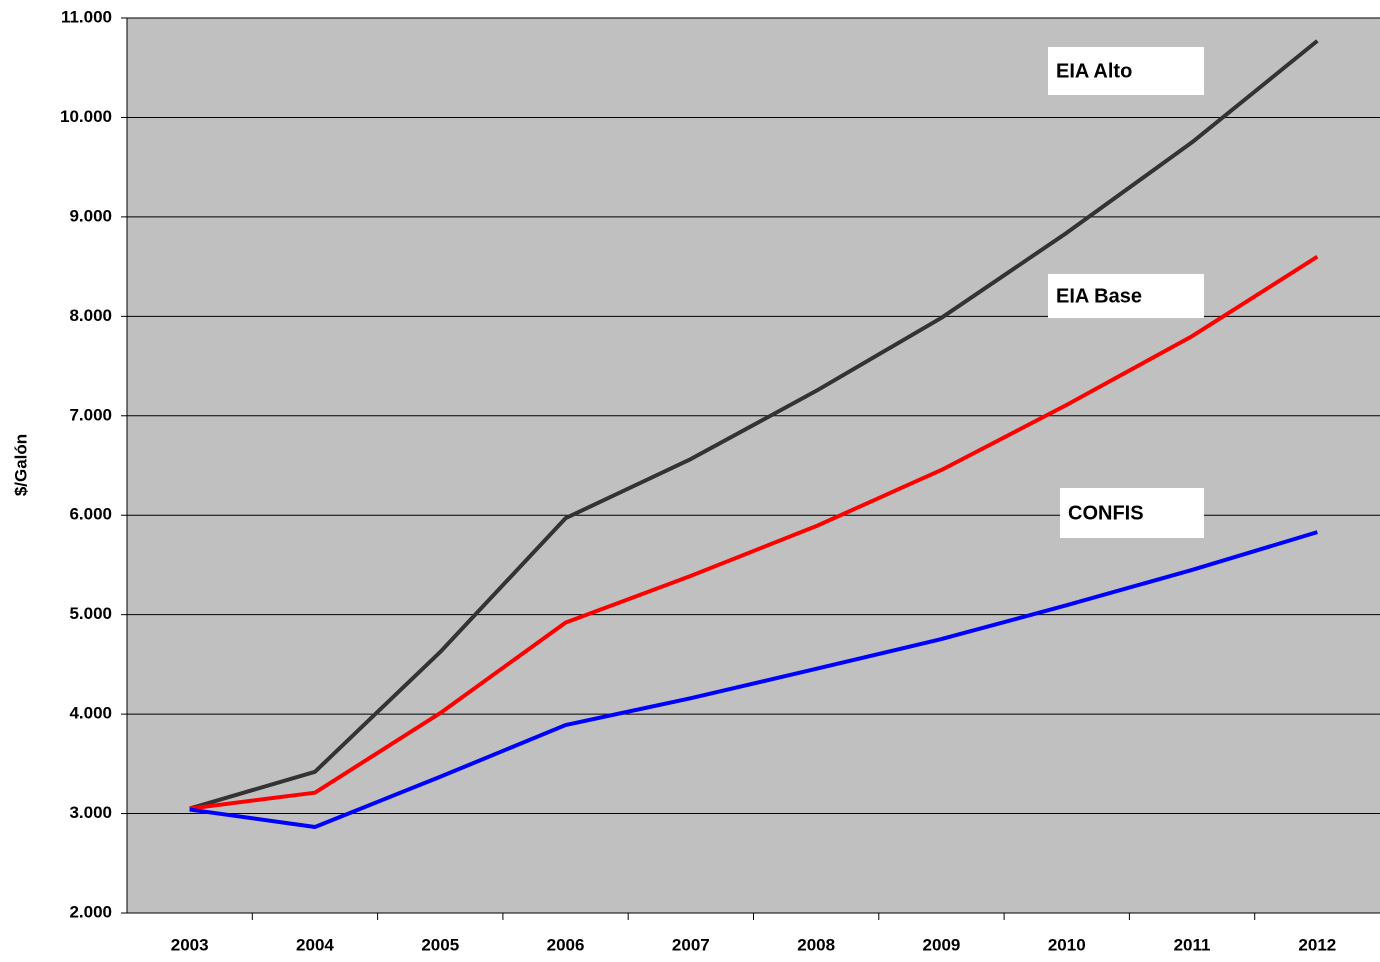 This screenshot has height=962, width=1380. What do you see at coordinates (90, 215) in the screenshot?
I see `y-tick-label: 9.000` at bounding box center [90, 215].